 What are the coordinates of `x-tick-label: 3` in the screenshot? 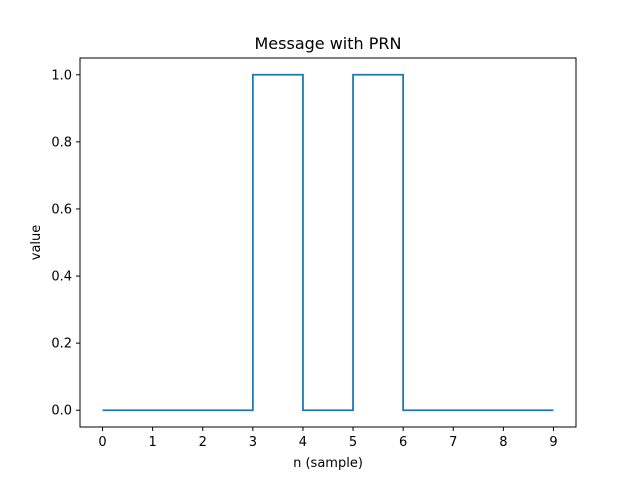 It's located at (253, 442).